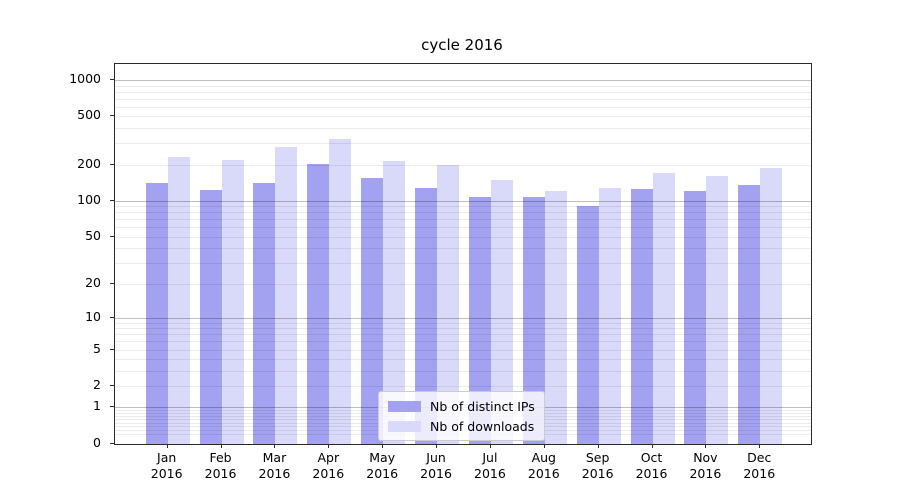  What do you see at coordinates (318, 303) in the screenshot?
I see `bar-distinct-ips-apr` at bounding box center [318, 303].